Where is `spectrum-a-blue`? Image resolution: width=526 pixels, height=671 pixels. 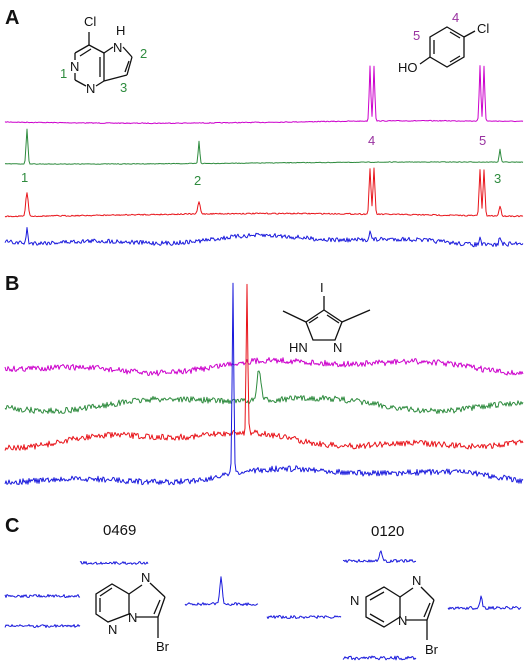
spectrum-a-blue is located at coordinates (264, 237).